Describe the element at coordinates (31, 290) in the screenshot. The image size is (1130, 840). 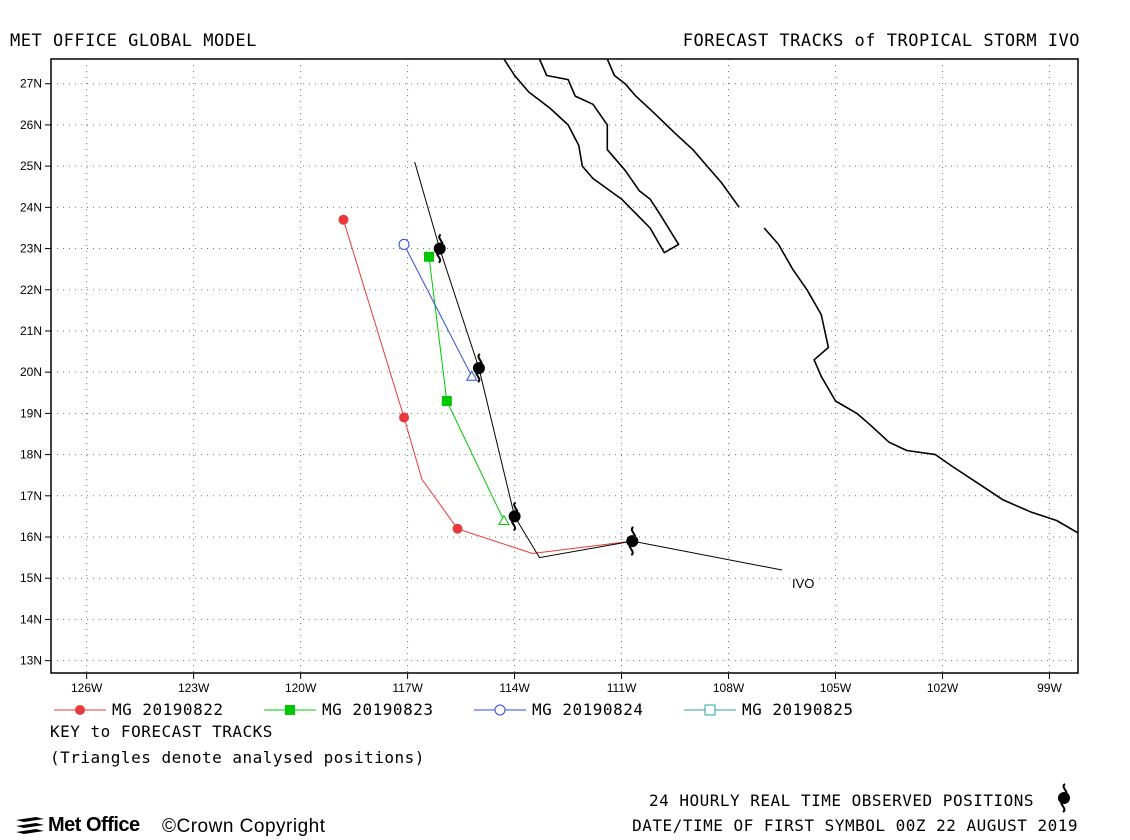
I see `tick-label-lat: 22N` at that location.